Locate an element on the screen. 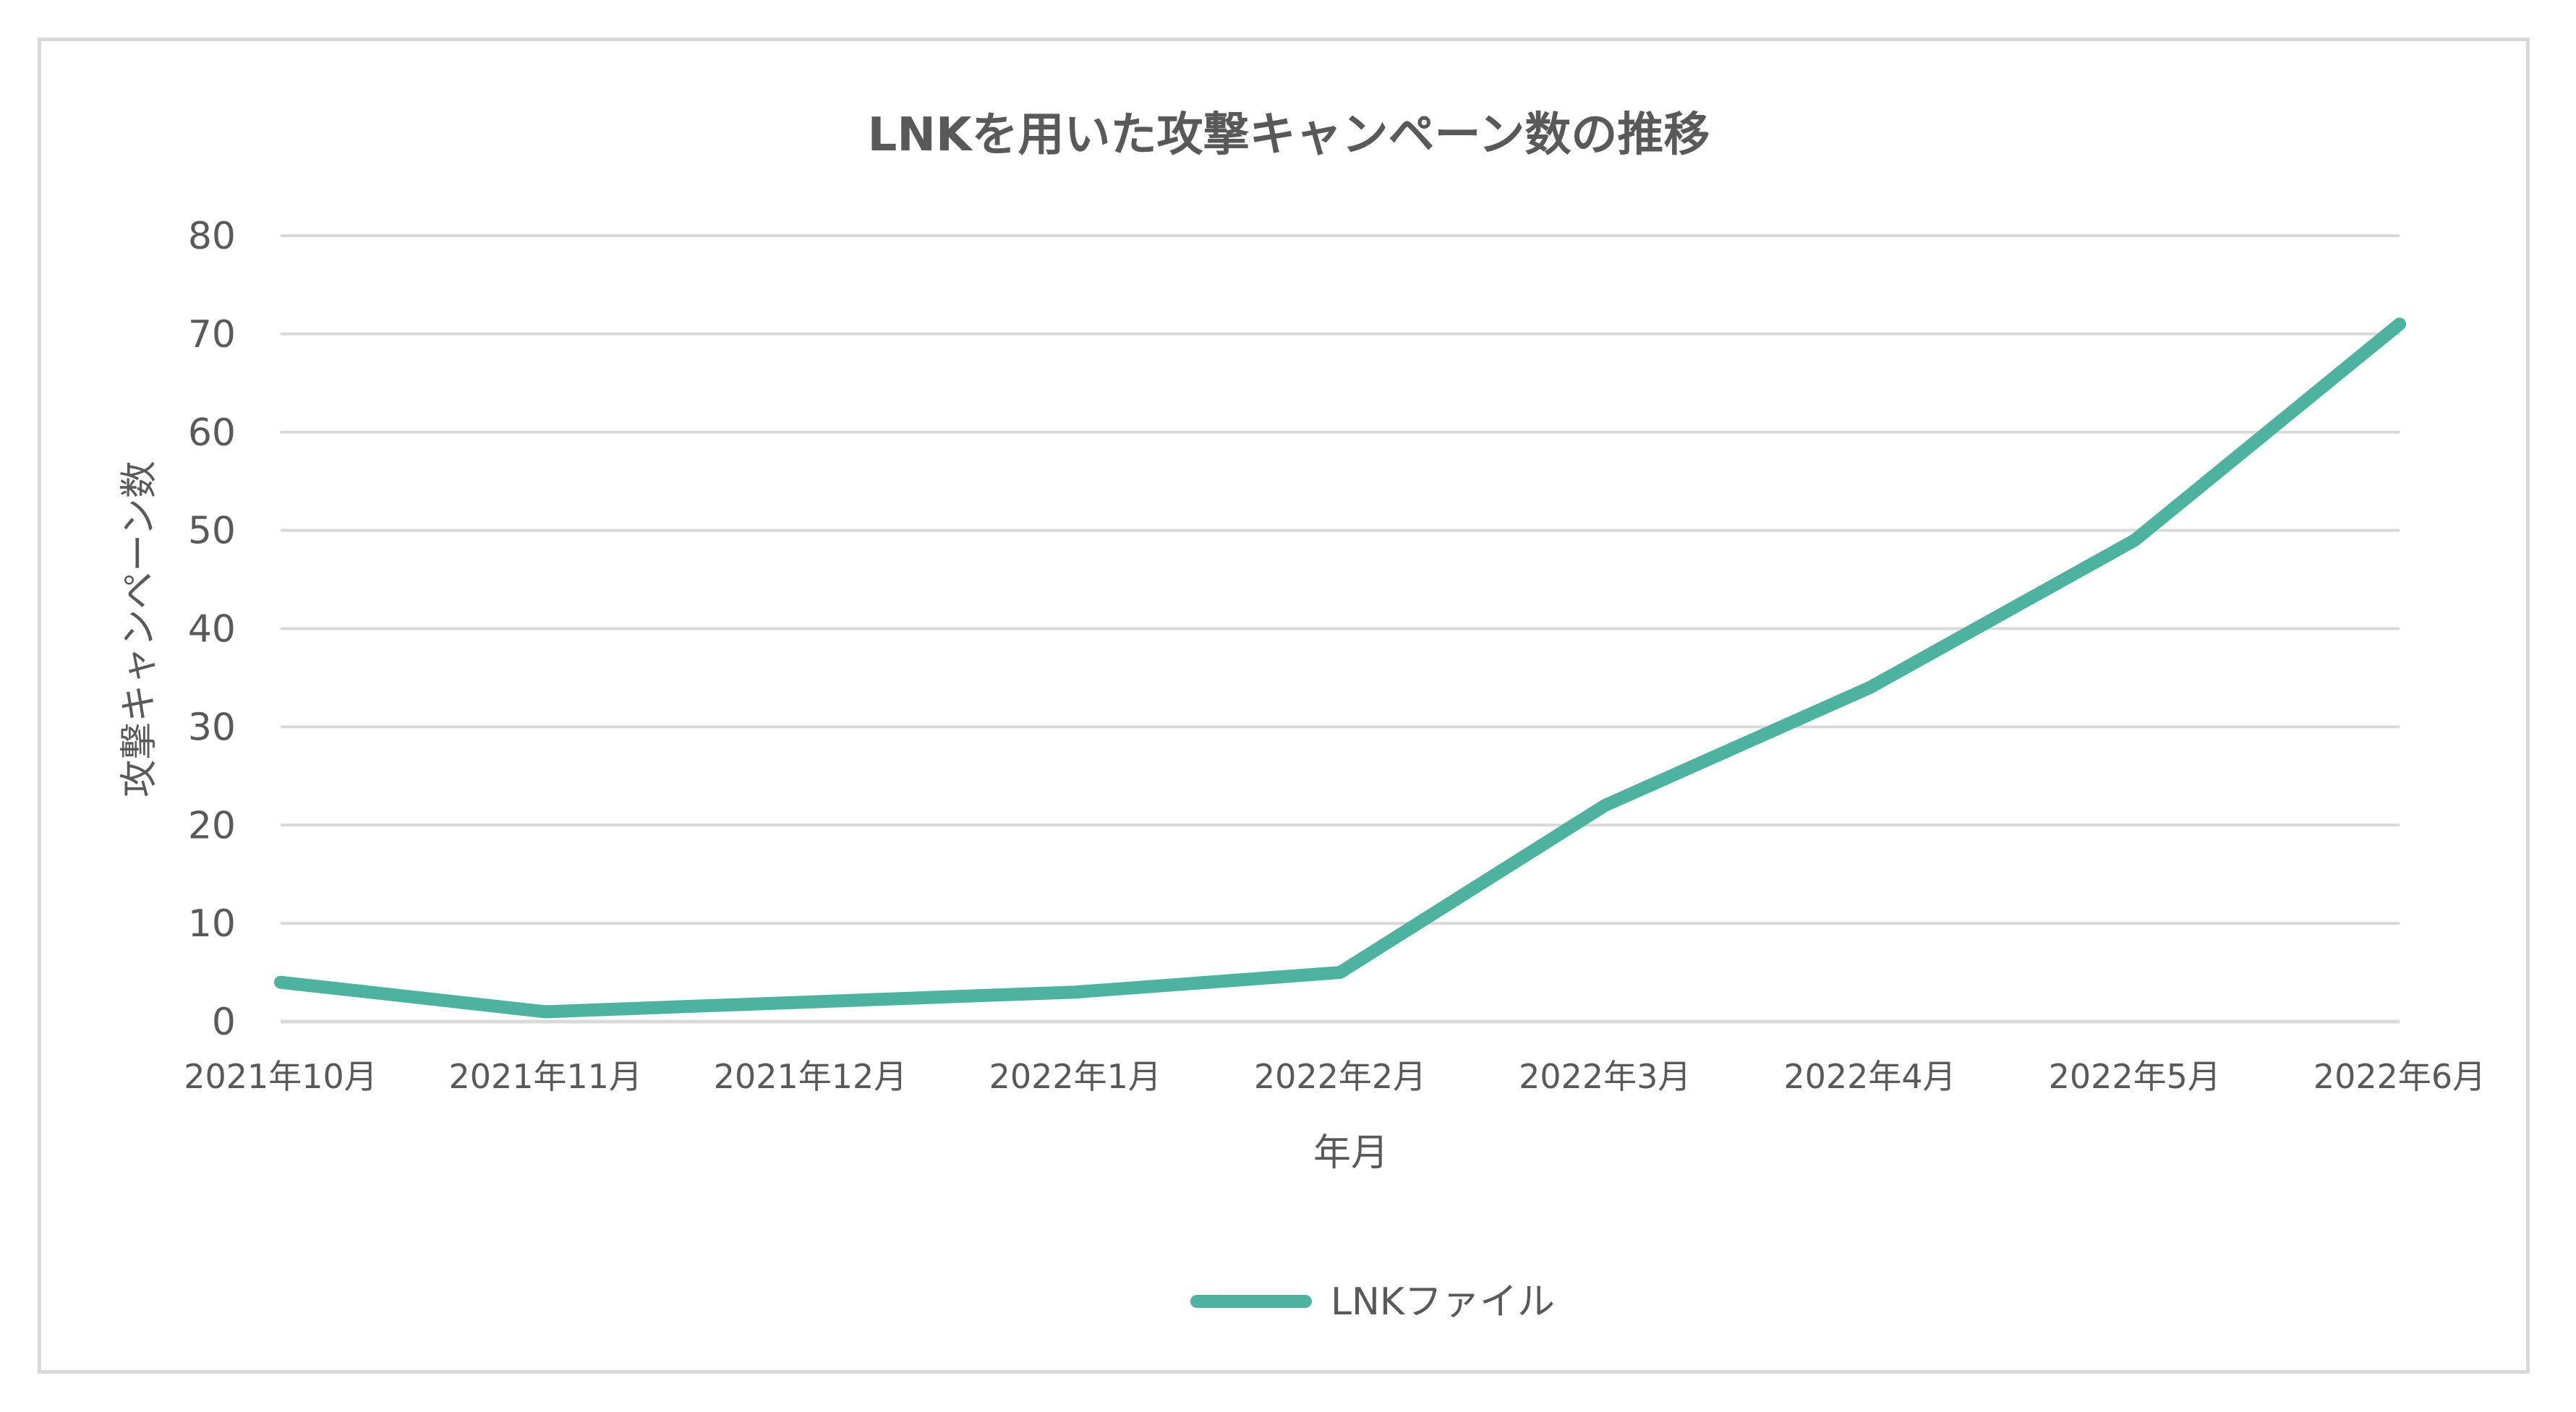  y-tick-label-10: 10 is located at coordinates (212, 924).